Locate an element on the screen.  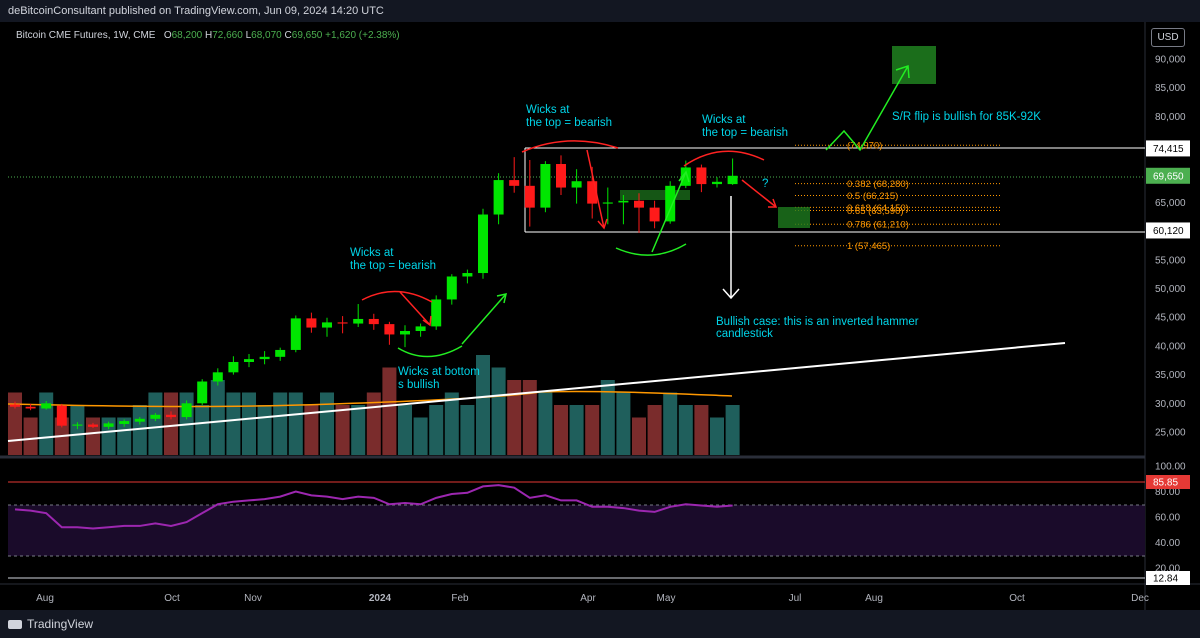
buy-zone is located at coordinates (794, 217).